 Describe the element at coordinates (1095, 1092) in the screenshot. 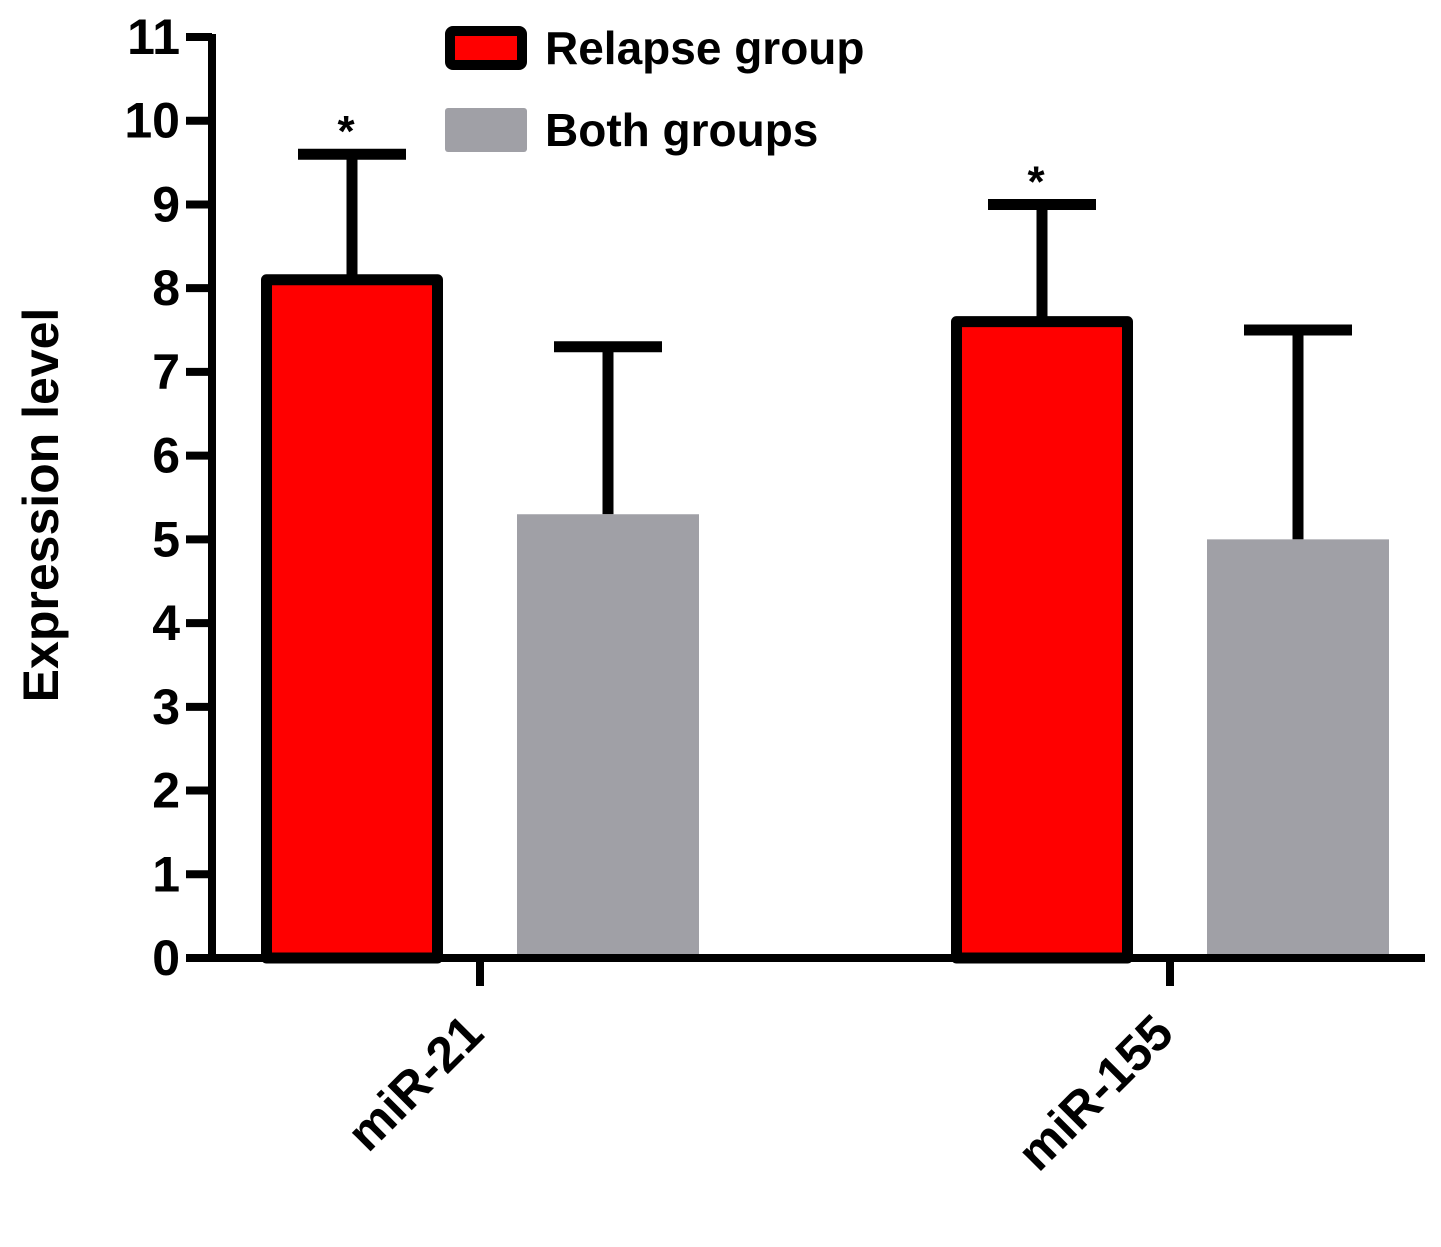

I see `x-category-label: miR-155` at that location.